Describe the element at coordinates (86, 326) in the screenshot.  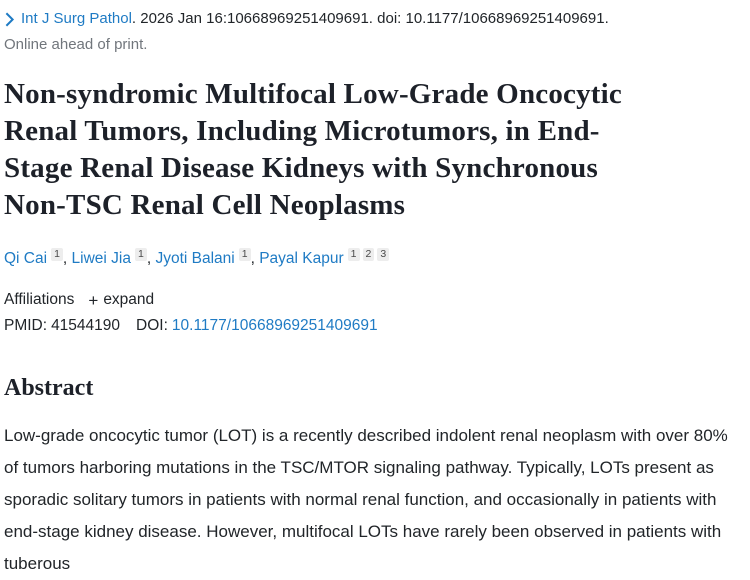
I see `pmid-value: 41544190` at that location.